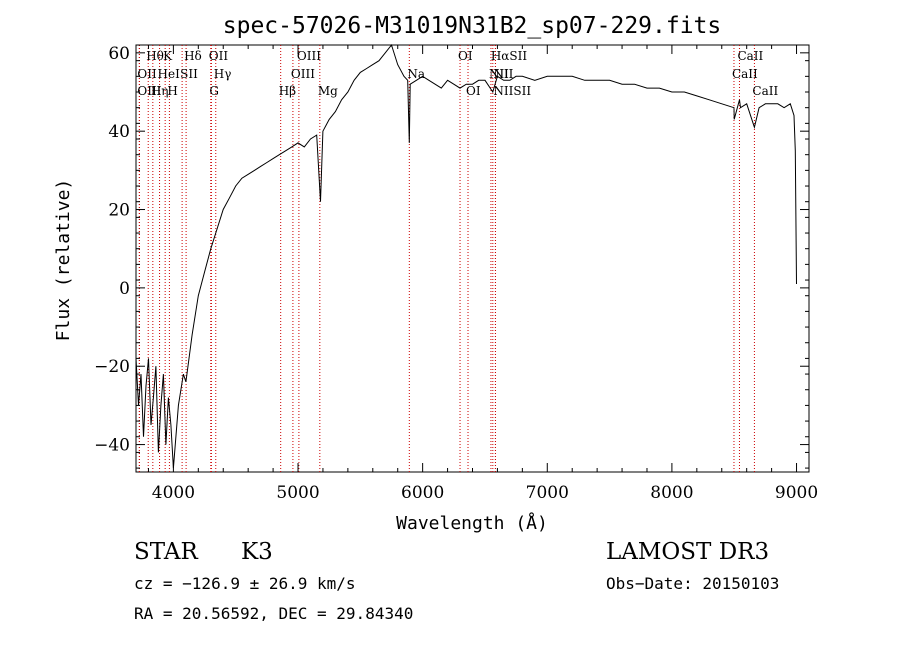 Image resolution: width=900 pixels, height=649 pixels. What do you see at coordinates (193, 56) in the screenshot?
I see `line-marker-label: Hδ` at bounding box center [193, 56].